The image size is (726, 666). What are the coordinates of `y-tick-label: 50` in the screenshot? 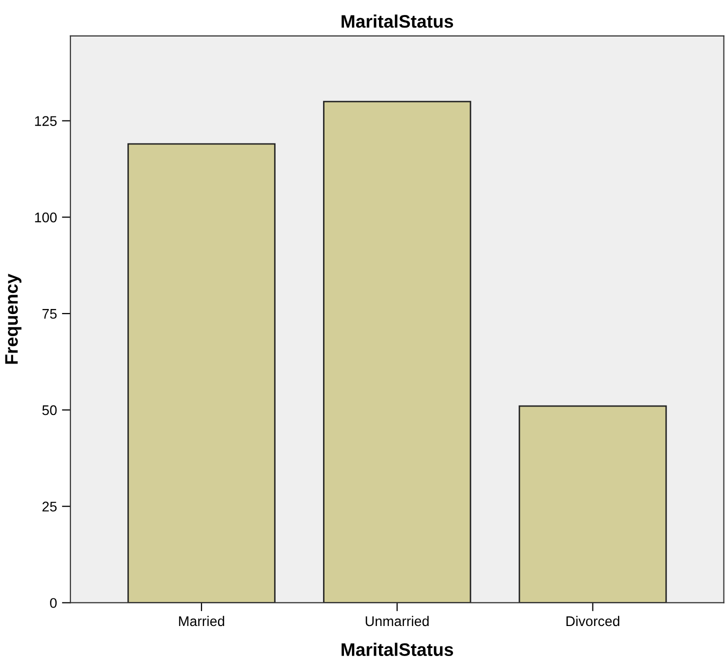 It's located at (49, 410).